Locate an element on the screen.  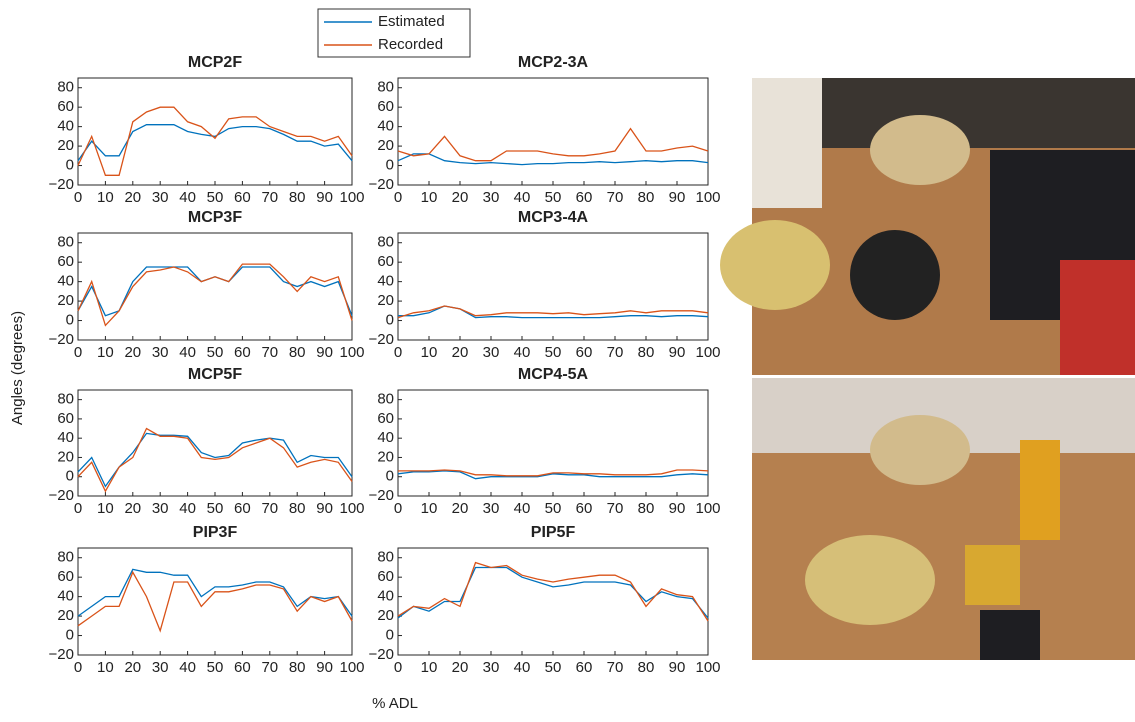
chart-title: MCP3F is located at coordinates (215, 217).